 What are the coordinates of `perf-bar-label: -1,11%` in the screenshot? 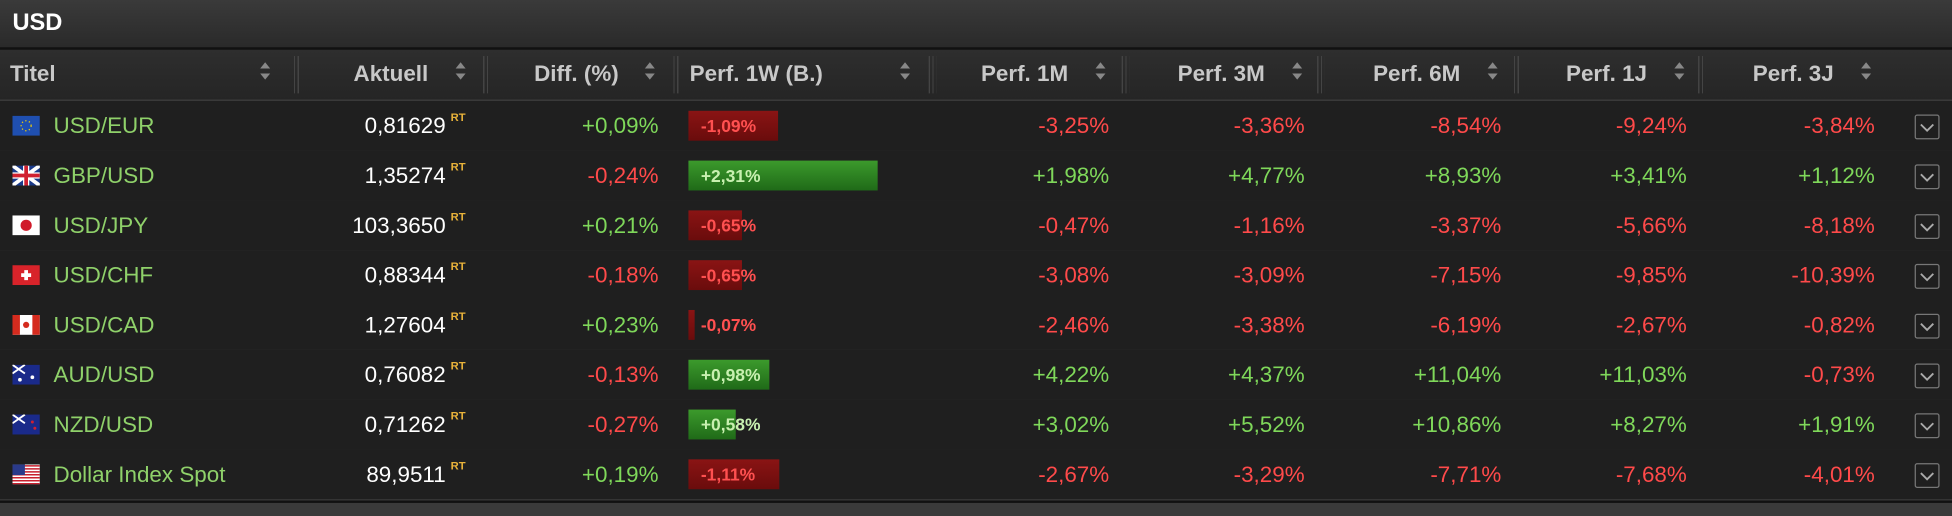 It's located at (728, 474).